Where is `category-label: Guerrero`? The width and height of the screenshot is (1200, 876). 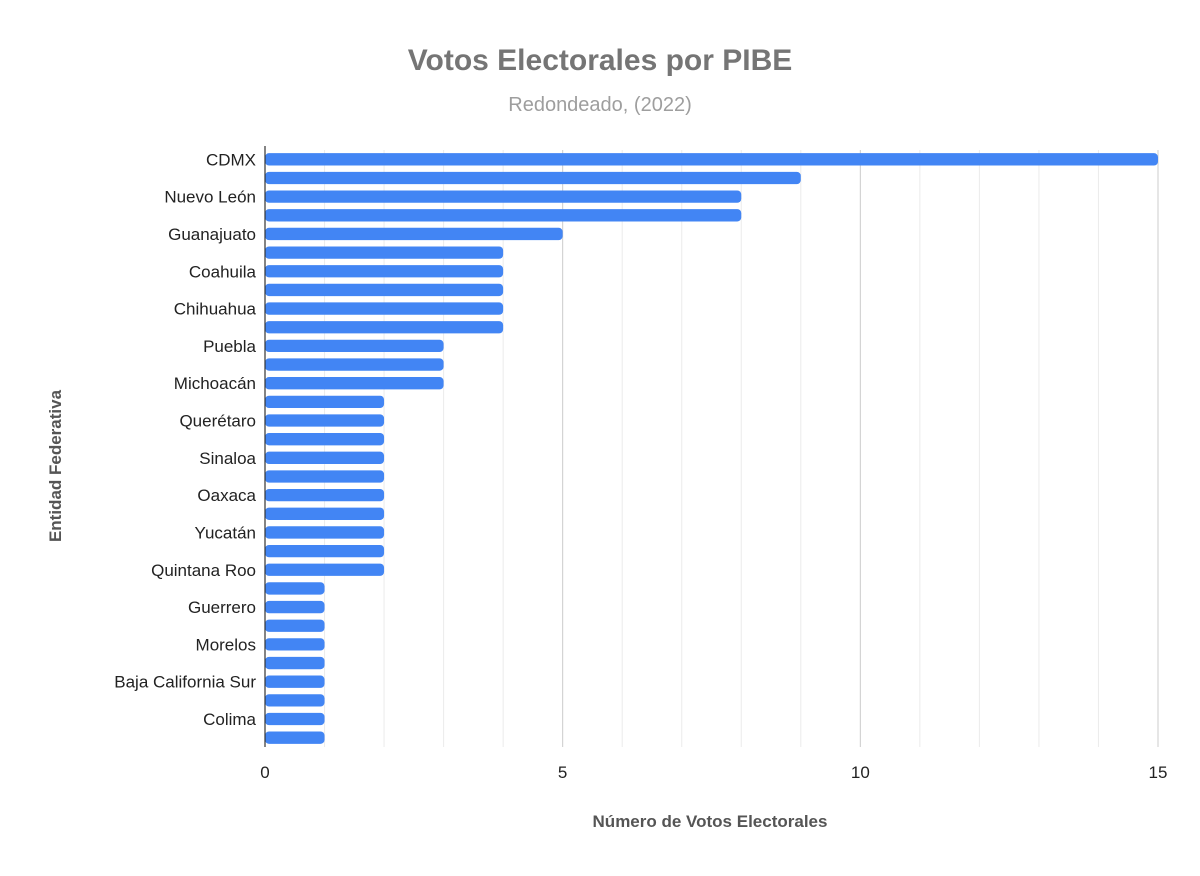 category-label: Guerrero is located at coordinates (222, 607).